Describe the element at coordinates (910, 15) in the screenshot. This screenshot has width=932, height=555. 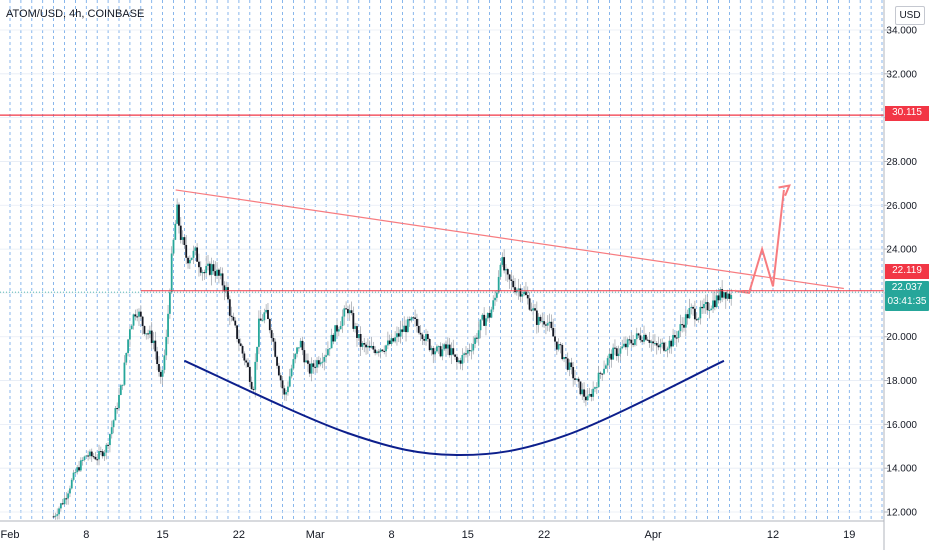
I see `currency-unit-button: USD` at that location.